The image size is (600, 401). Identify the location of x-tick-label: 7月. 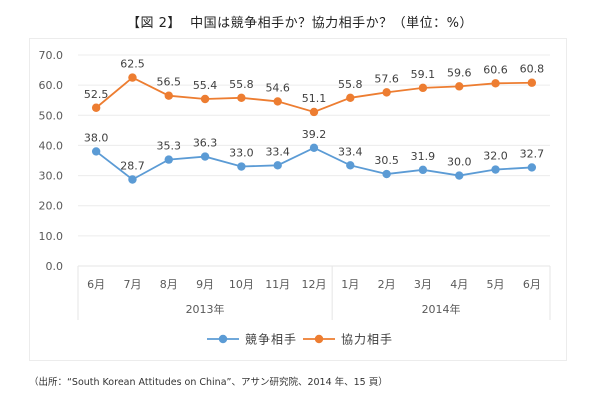
(132, 284).